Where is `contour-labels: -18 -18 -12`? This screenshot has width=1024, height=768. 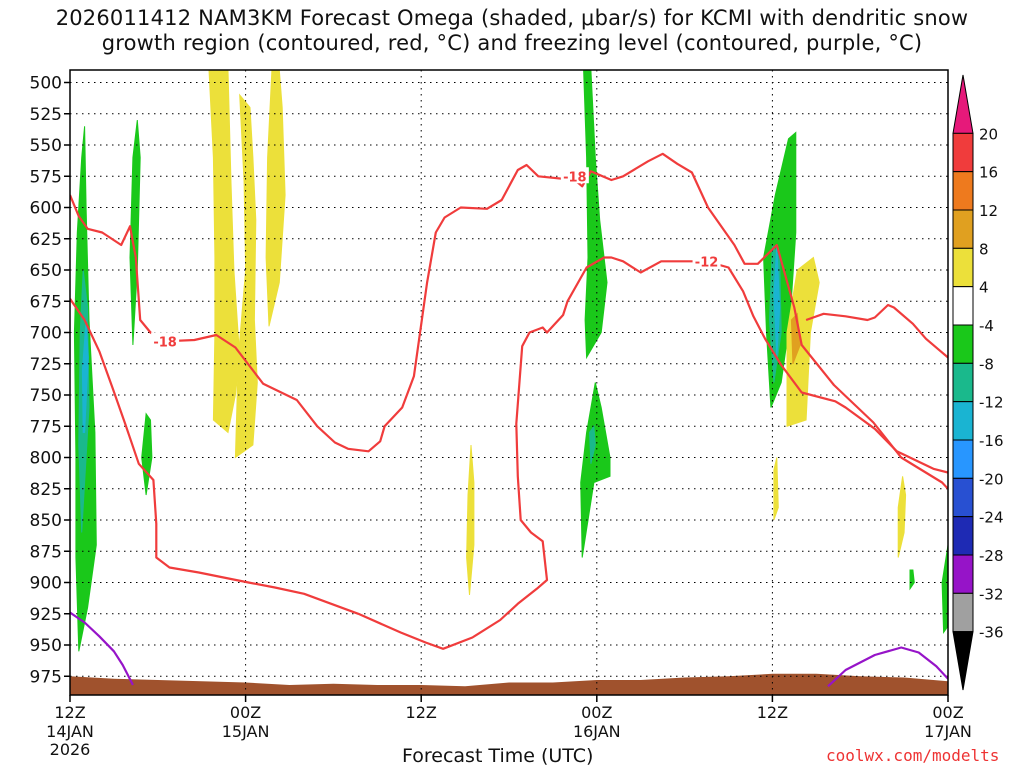 contour-labels: -18 -18 -12 is located at coordinates (436, 258).